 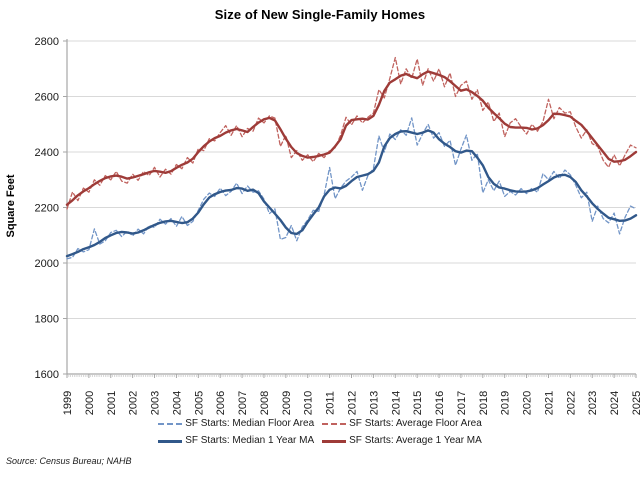 What do you see at coordinates (635, 403) in the screenshot?
I see `svg-text: 2025` at bounding box center [635, 403].